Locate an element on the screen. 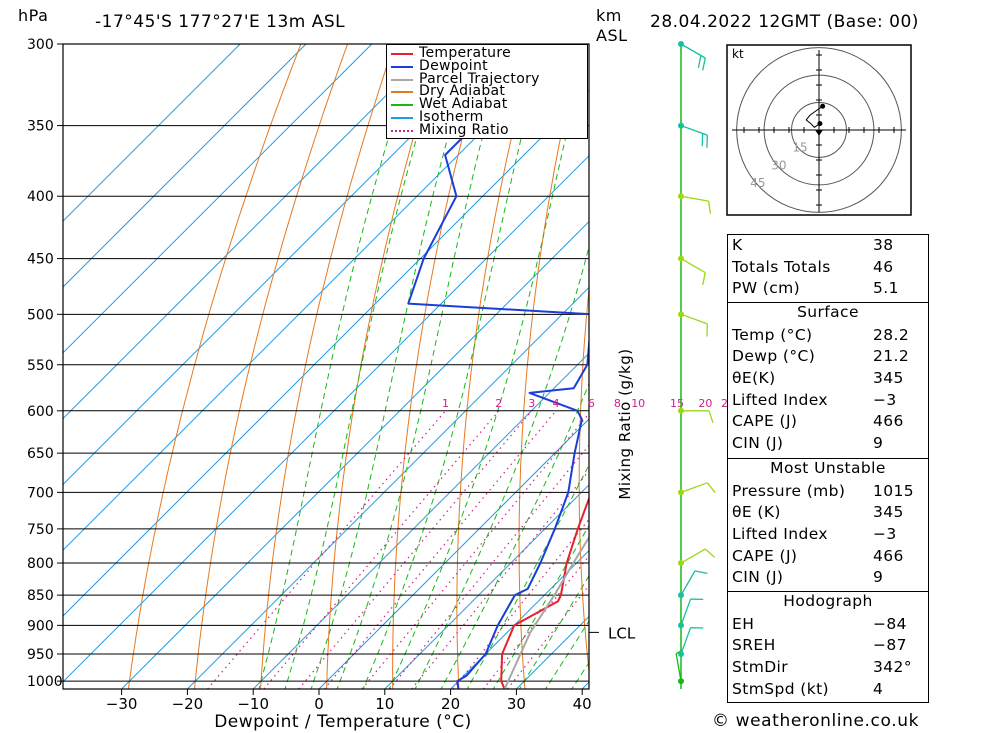 The height and width of the screenshot is (733, 1000). row-key: EH is located at coordinates (743, 623).